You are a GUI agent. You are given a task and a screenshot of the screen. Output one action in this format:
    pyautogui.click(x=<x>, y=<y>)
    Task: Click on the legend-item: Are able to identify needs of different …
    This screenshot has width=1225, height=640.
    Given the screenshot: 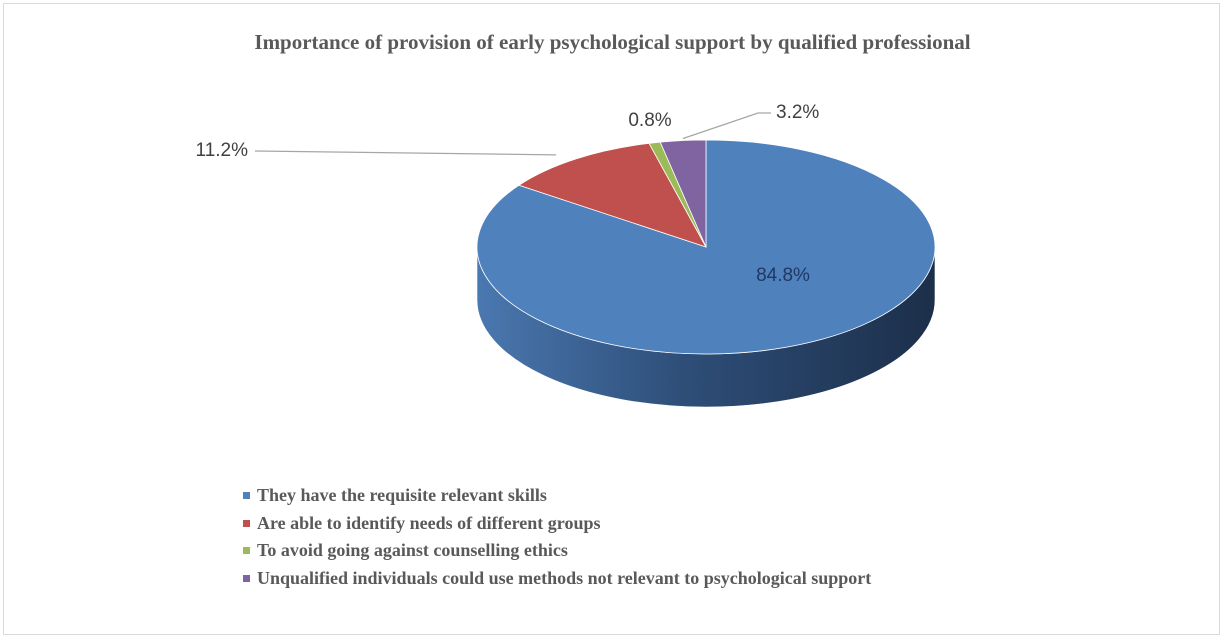 What is the action you would take?
    pyautogui.click(x=557, y=523)
    